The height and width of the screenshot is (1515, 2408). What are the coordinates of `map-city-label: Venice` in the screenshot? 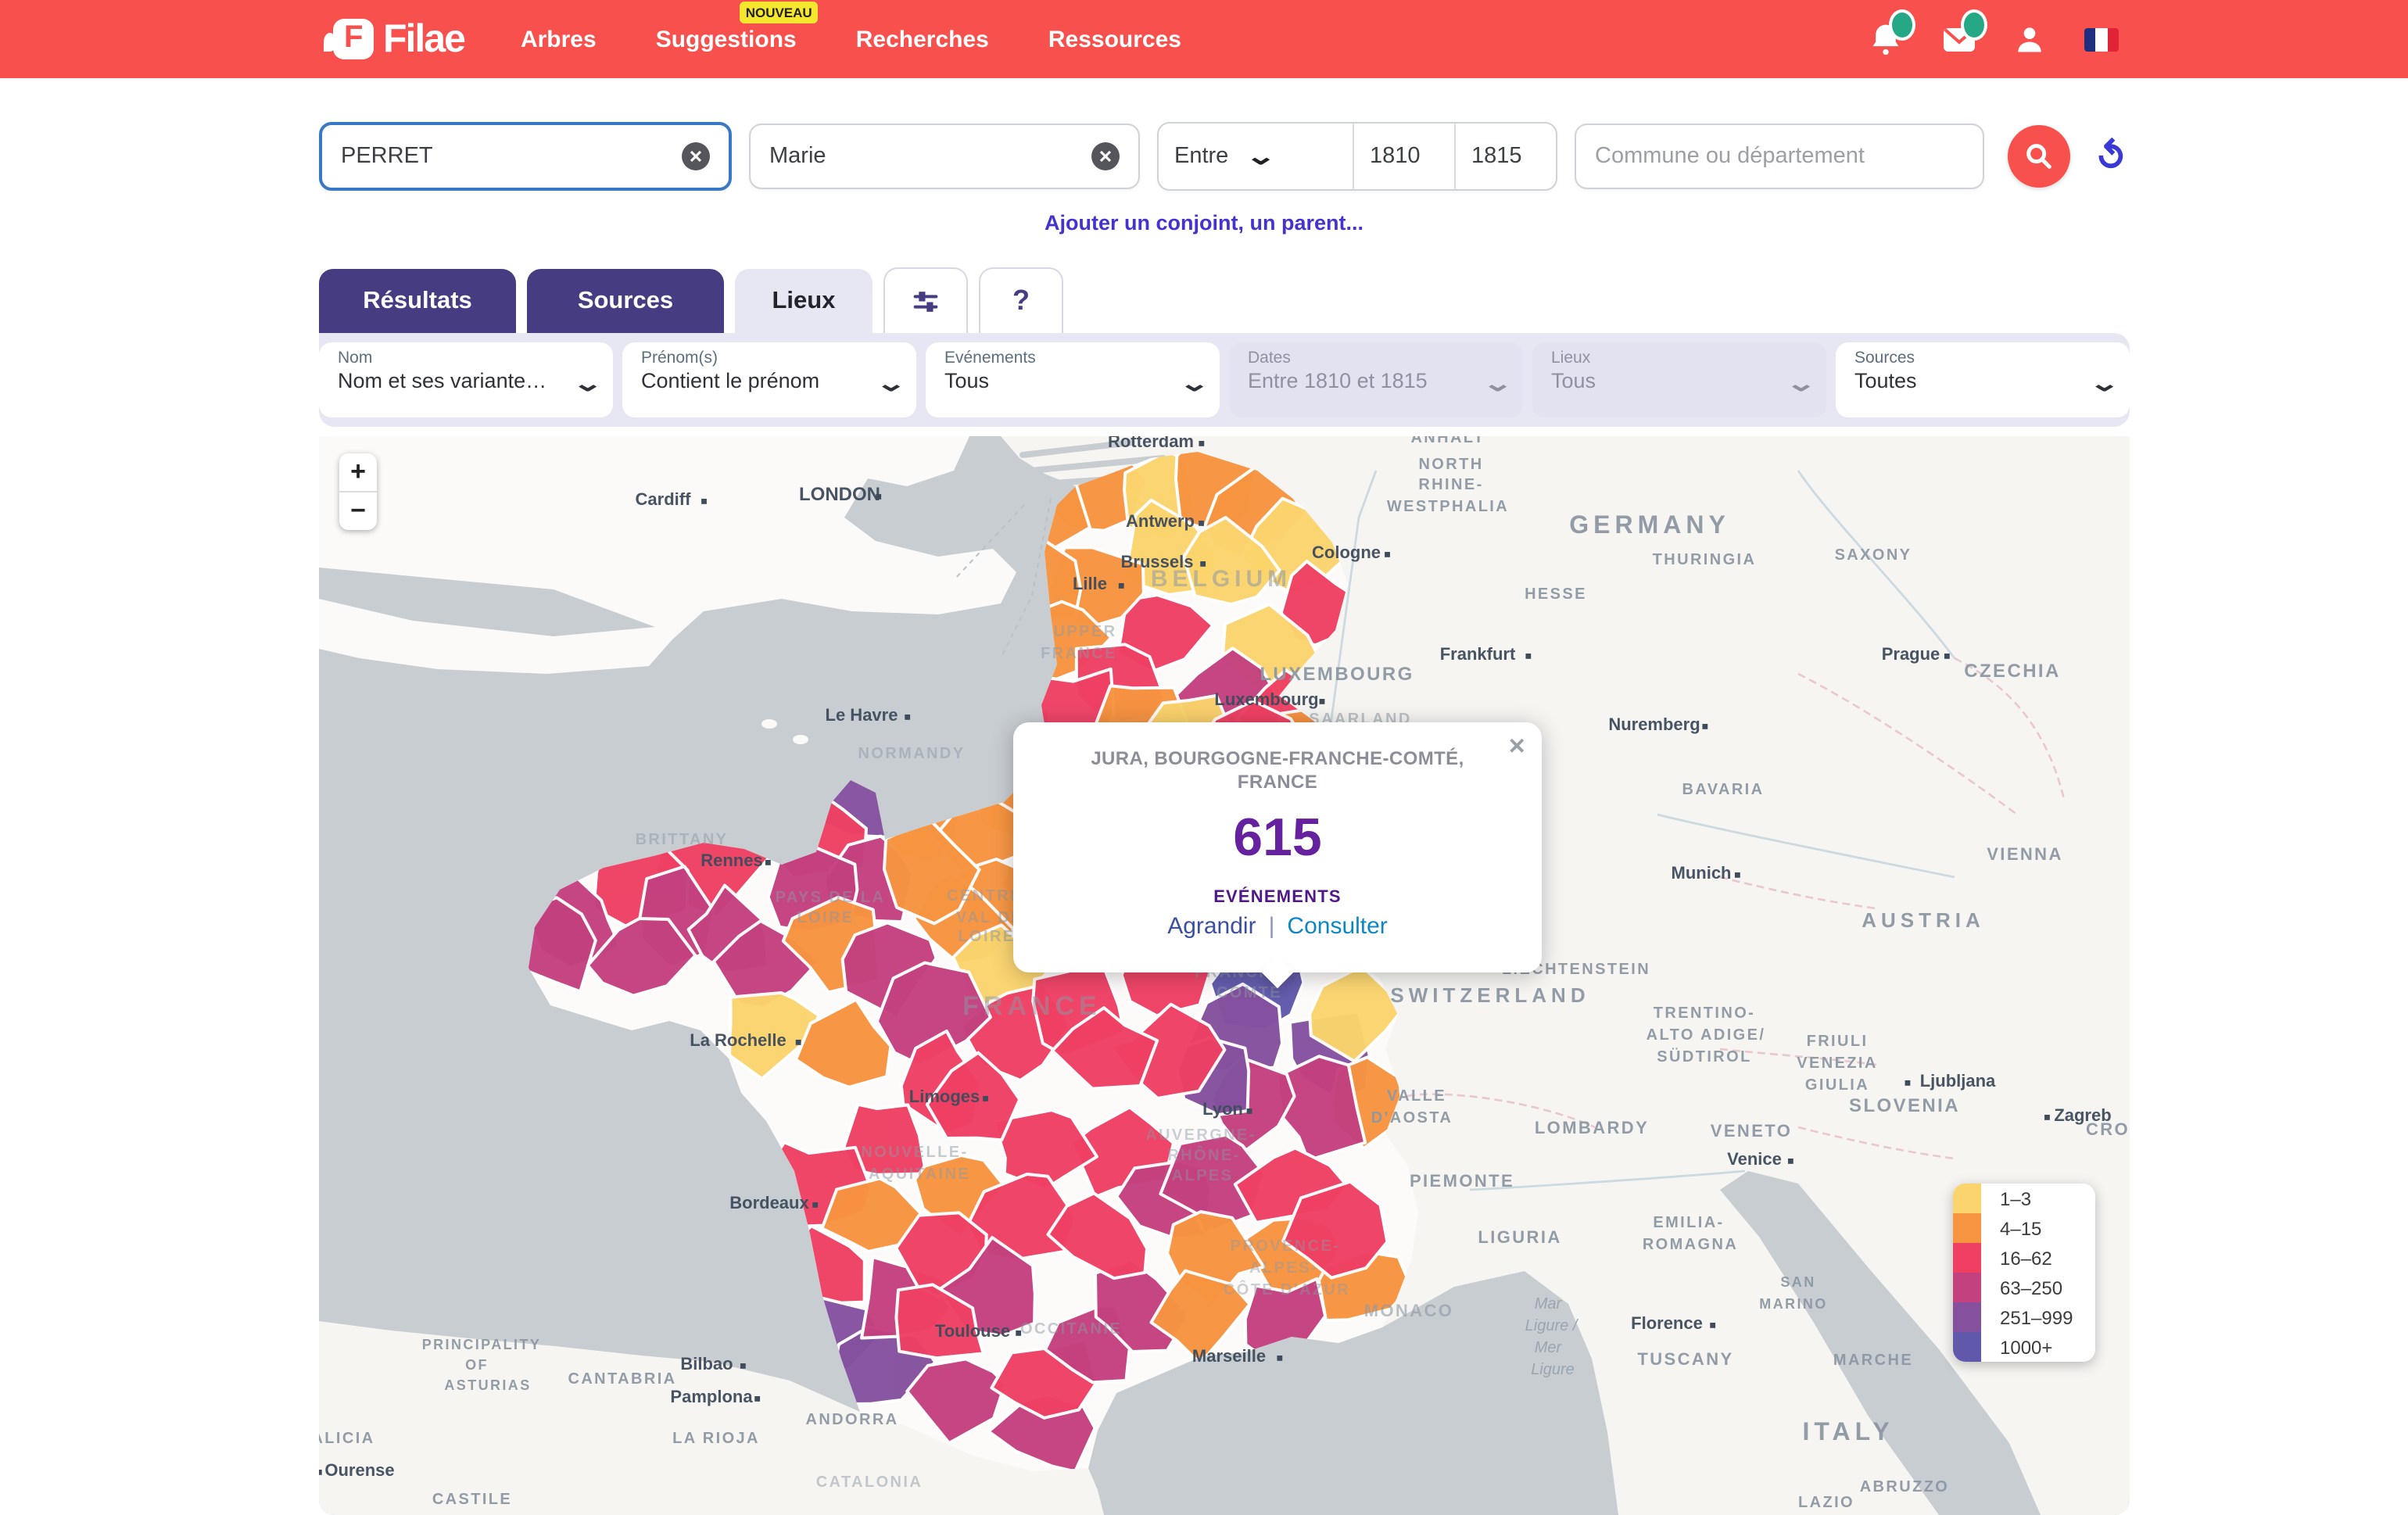 It's located at (1755, 1159).